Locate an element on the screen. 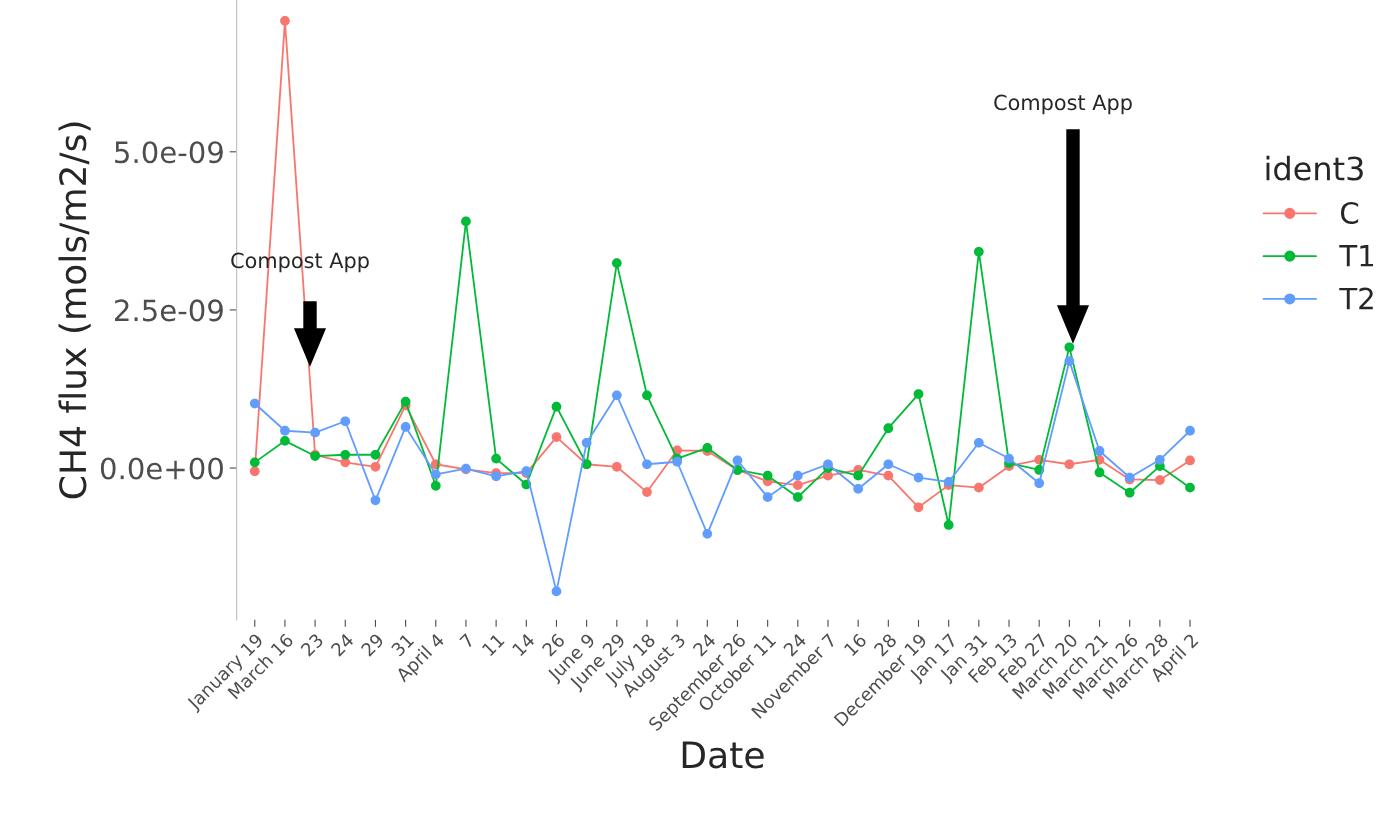 Image resolution: width=1376 pixels, height=821 pixels. y-tick-label: 2.5e-09 is located at coordinates (169, 310).